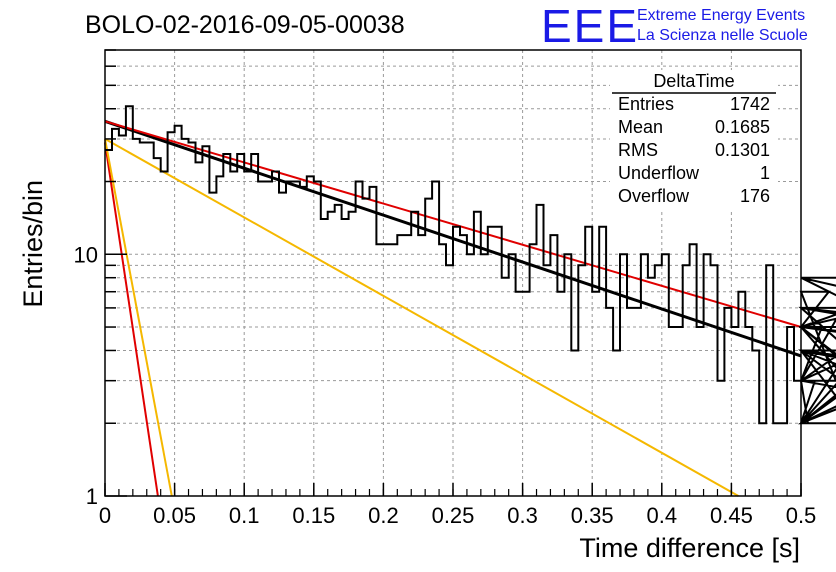  Describe the element at coordinates (755, 196) in the screenshot. I see `stats-row-value: 176` at that location.